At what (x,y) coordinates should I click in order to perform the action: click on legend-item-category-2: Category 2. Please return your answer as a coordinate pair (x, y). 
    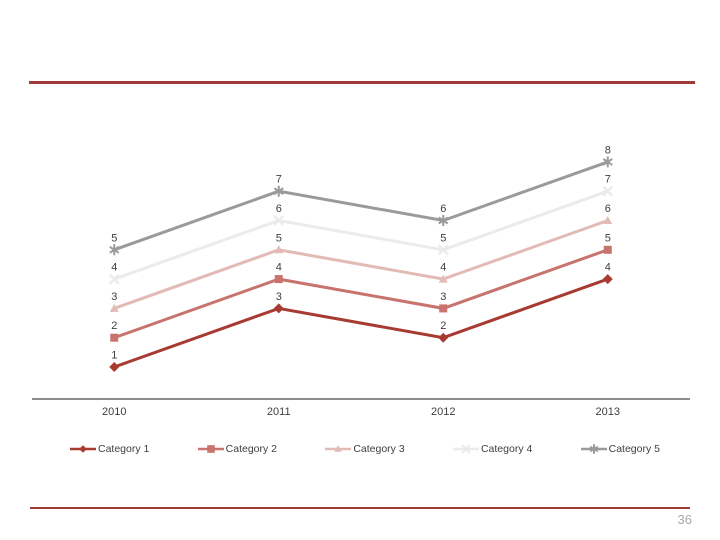
    Looking at the image, I should click on (237, 449).